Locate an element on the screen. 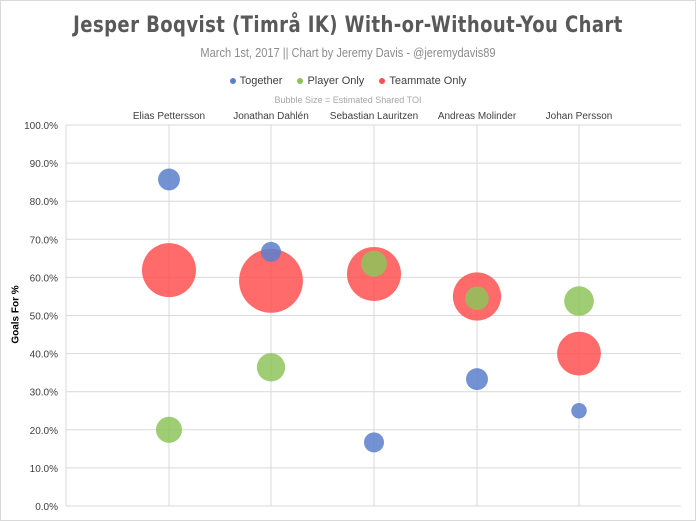 The image size is (696, 521). category-label: Andreas Molinder is located at coordinates (477, 116).